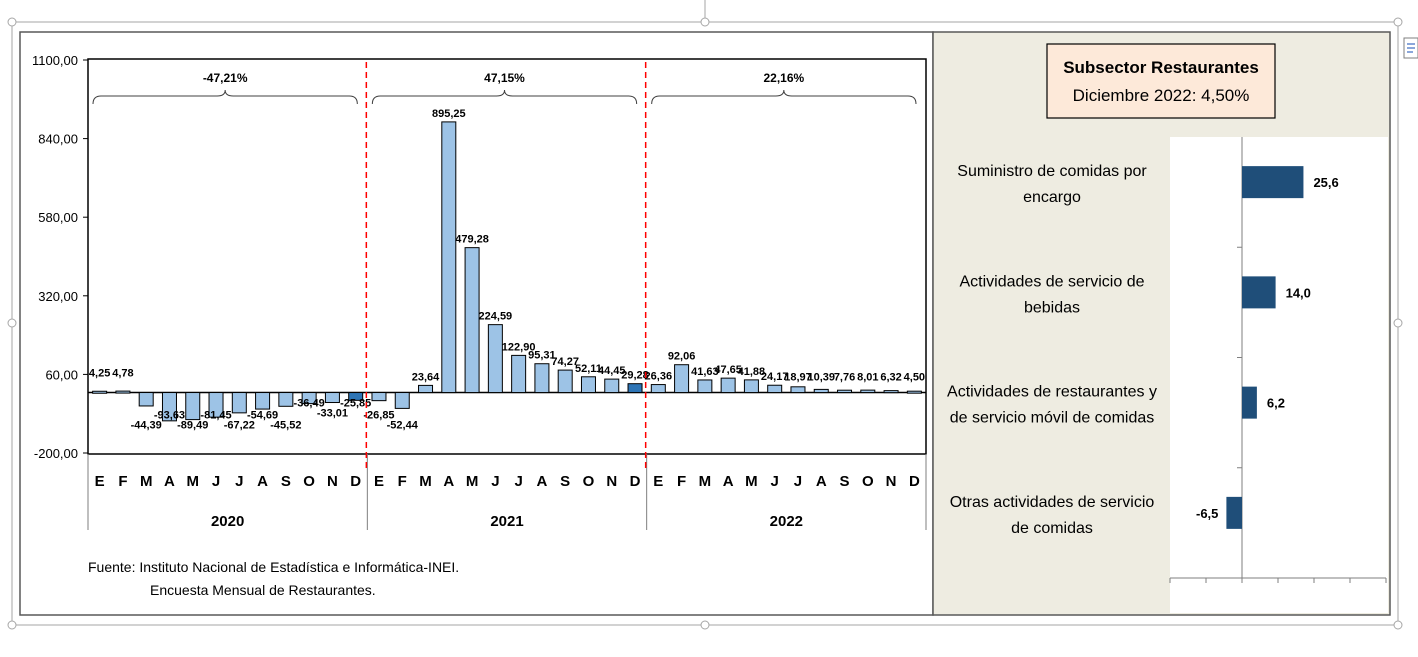 The image size is (1418, 657). Describe the element at coordinates (449, 114) in the screenshot. I see `bar-value-label: 895,25` at that location.